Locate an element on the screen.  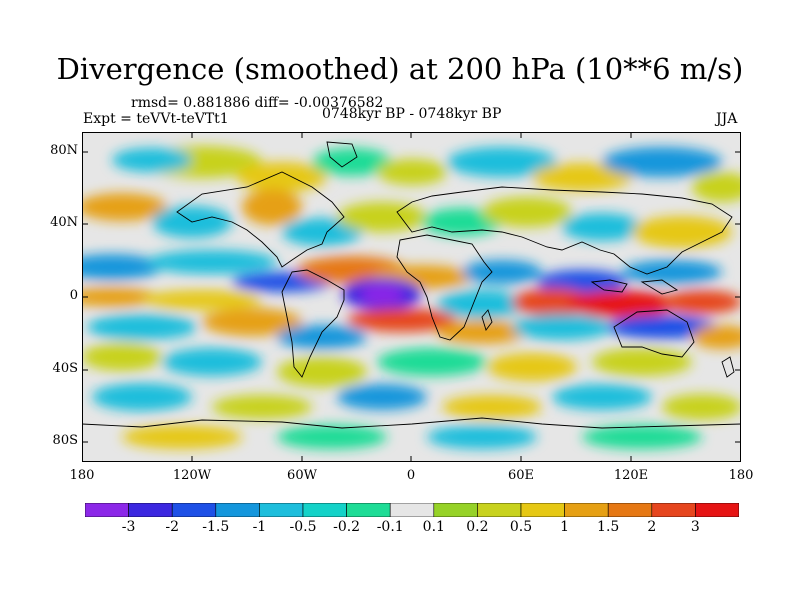
x-tick-label: 60E is located at coordinates (521, 475).